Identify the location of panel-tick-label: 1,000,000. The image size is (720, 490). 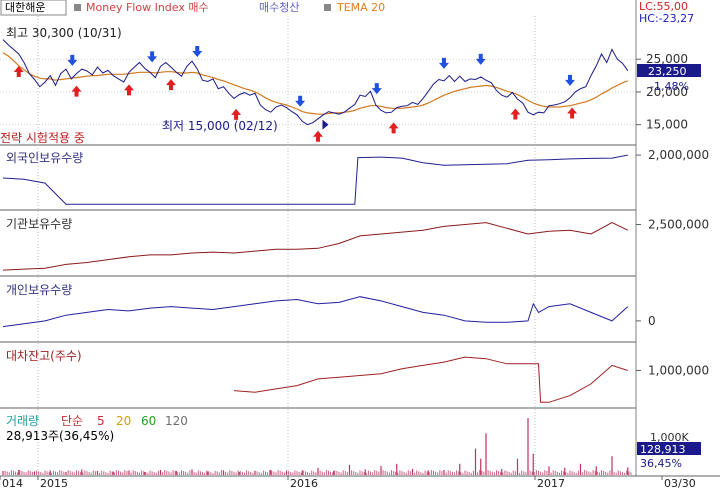
(678, 370).